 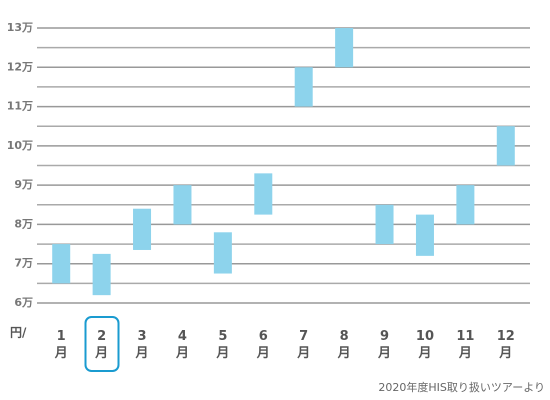 What do you see at coordinates (223, 345) in the screenshot?
I see `month-tab: 5月` at bounding box center [223, 345].